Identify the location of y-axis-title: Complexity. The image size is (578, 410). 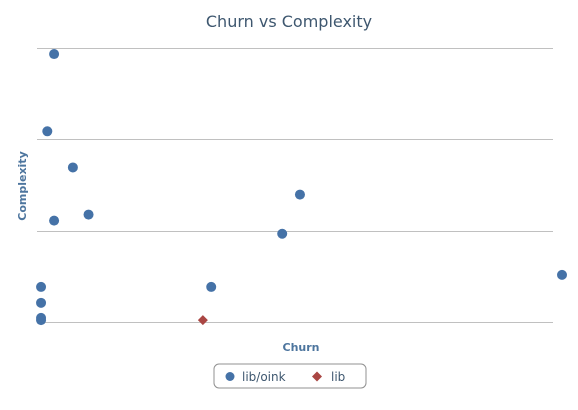
(22, 186).